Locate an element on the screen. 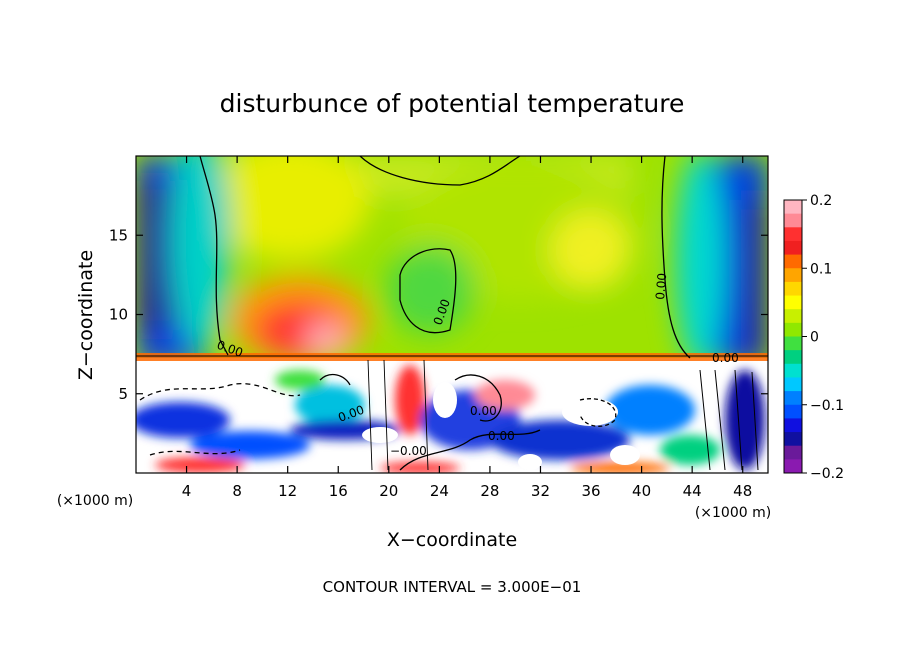 The image size is (904, 654). colorbar-tick-label: 0.1 is located at coordinates (821, 269).